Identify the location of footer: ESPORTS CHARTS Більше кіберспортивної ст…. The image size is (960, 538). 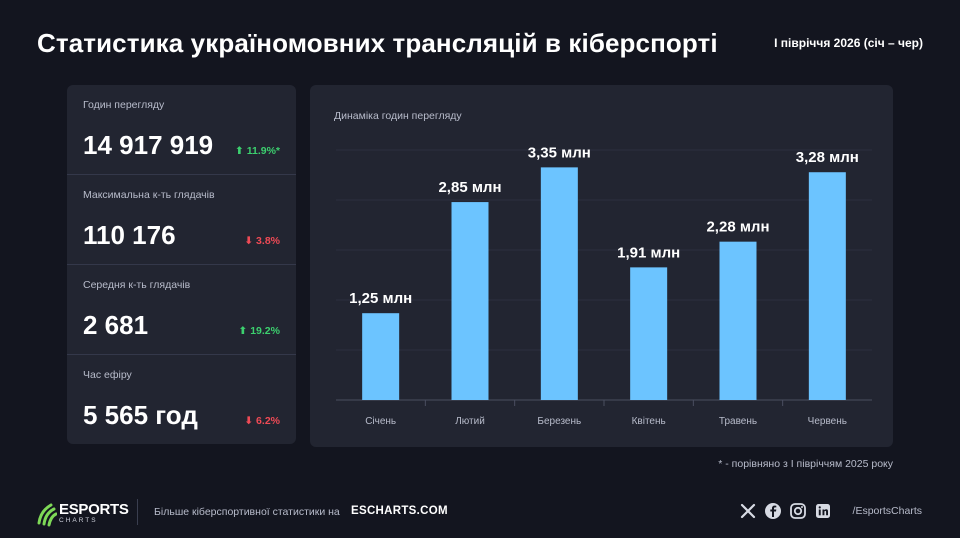
(480, 514).